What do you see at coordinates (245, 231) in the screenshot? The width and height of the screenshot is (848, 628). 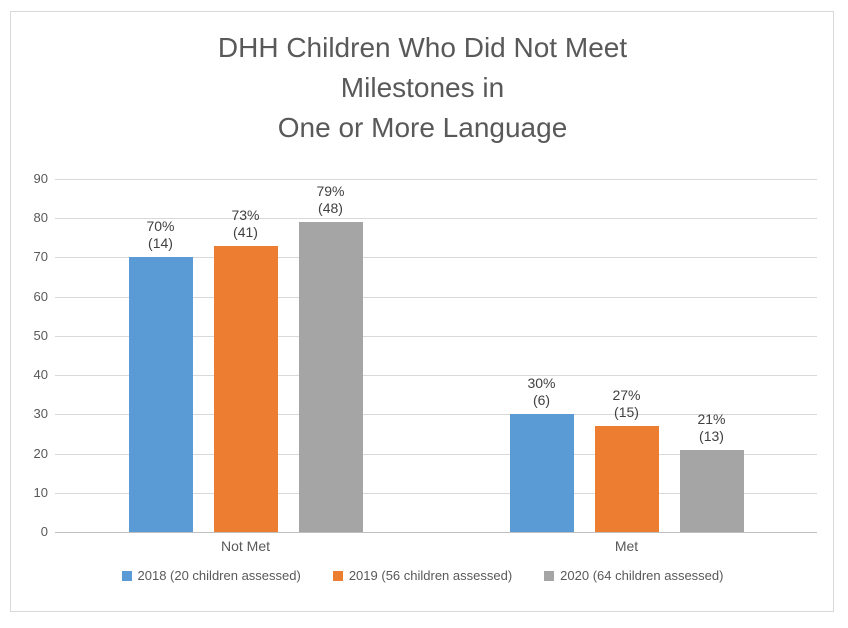 I see `data-label-count: (41)` at bounding box center [245, 231].